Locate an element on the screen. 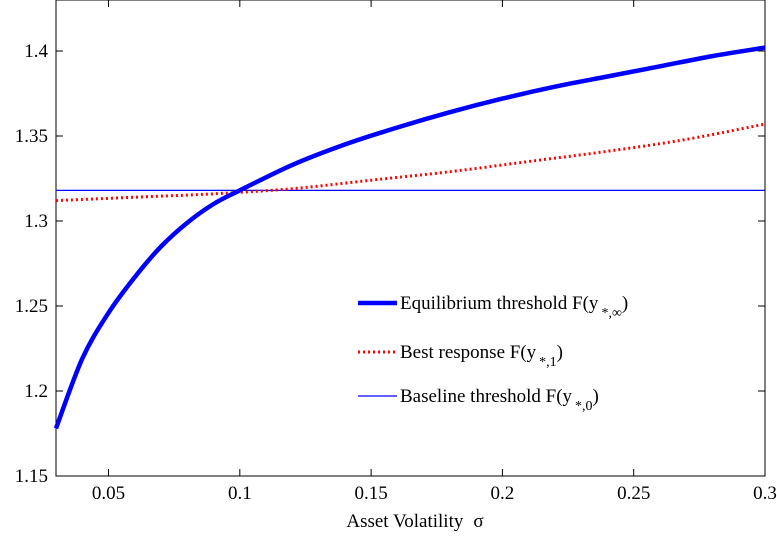  legend-label-subscript: *,∞ is located at coordinates (611, 313).